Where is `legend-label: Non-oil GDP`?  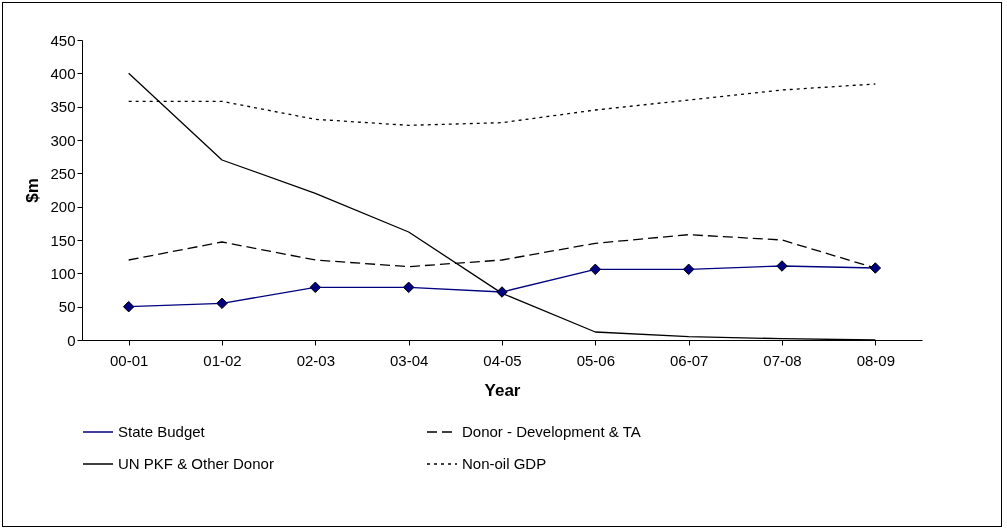
legend-label: Non-oil GDP is located at coordinates (504, 463).